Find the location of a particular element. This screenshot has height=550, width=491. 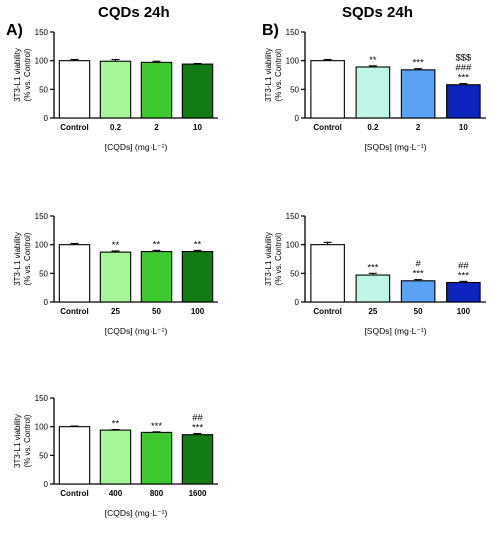

x-tick-label: 400 is located at coordinates (116, 493).